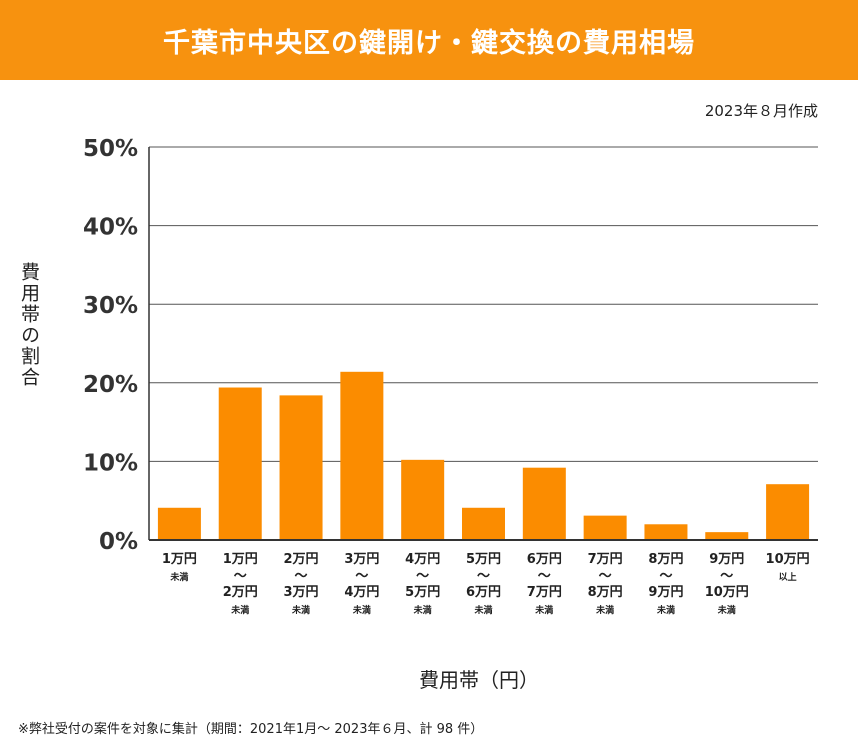 This screenshot has width=858, height=744. What do you see at coordinates (665, 584) in the screenshot?
I see `x-tick-label: 8万円〜 9万円未満` at bounding box center [665, 584].